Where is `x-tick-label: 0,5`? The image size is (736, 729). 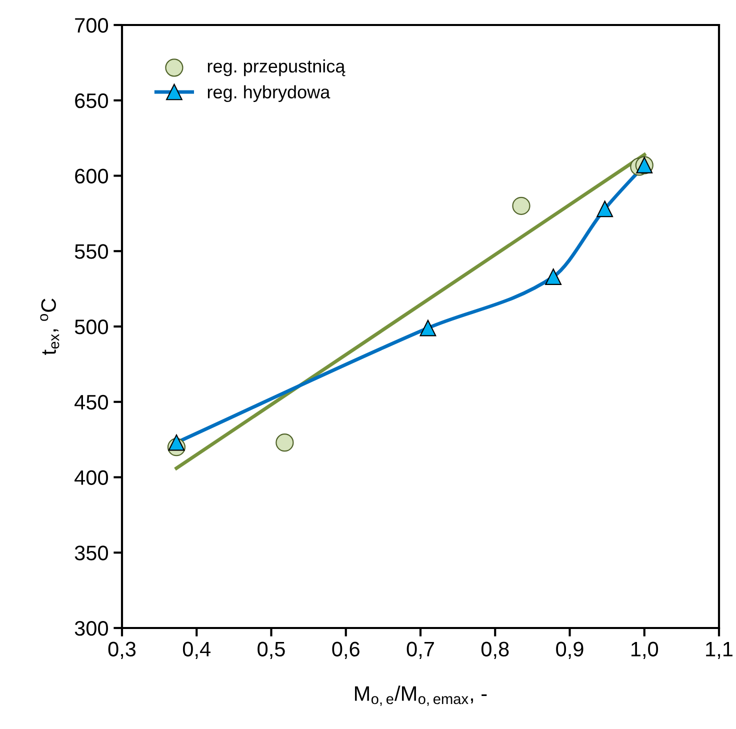
x-tick-label: 0,5 is located at coordinates (271, 650).